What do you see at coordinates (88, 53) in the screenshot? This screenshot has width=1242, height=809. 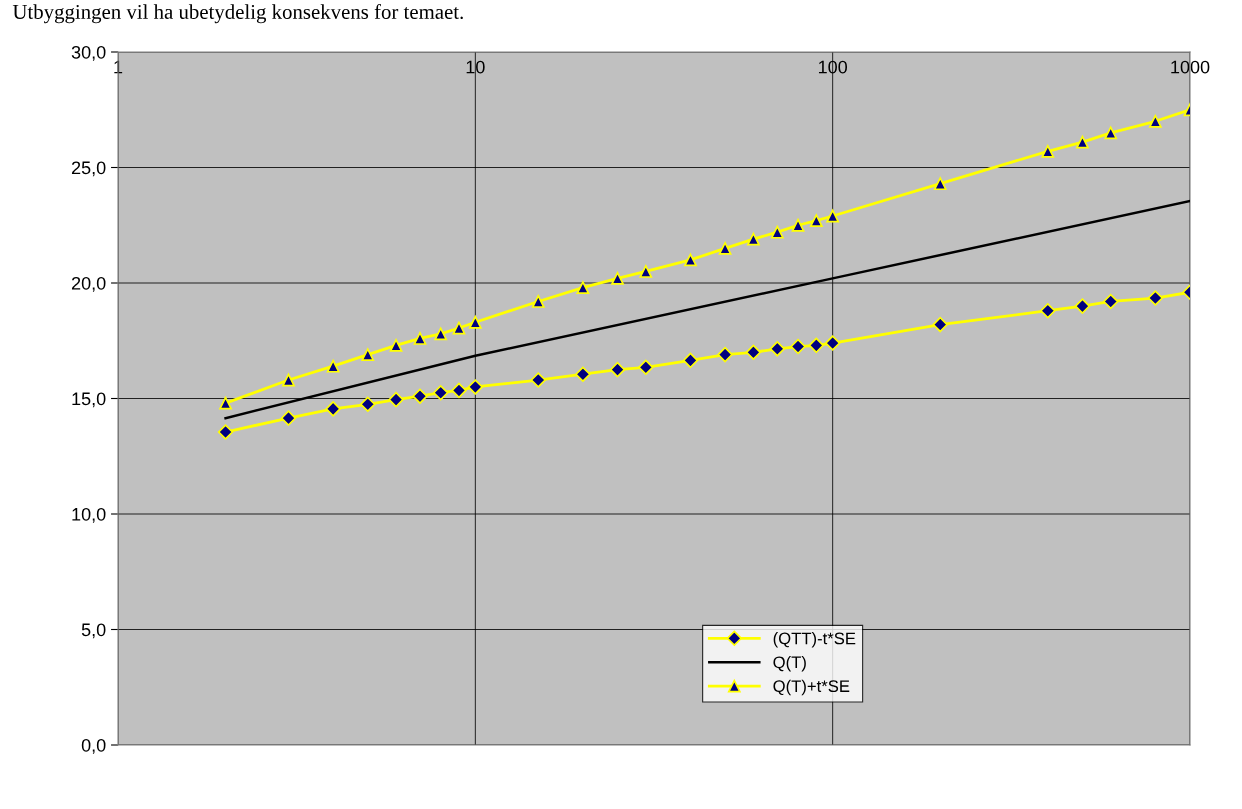 I see `y-tick-label: 30,0` at bounding box center [88, 53].